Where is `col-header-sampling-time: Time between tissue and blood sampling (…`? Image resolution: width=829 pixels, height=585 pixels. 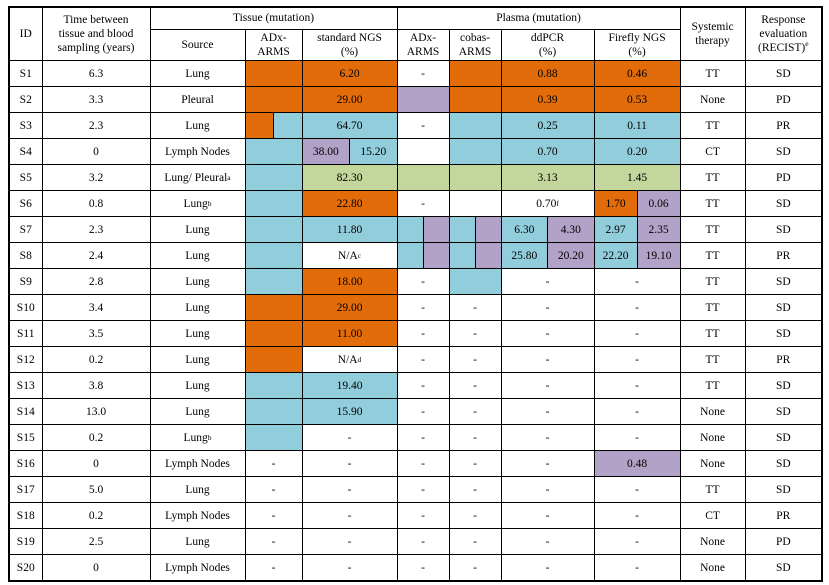
col-header-sampling-time: Time between tissue and blood sampling (… is located at coordinates (96, 34).